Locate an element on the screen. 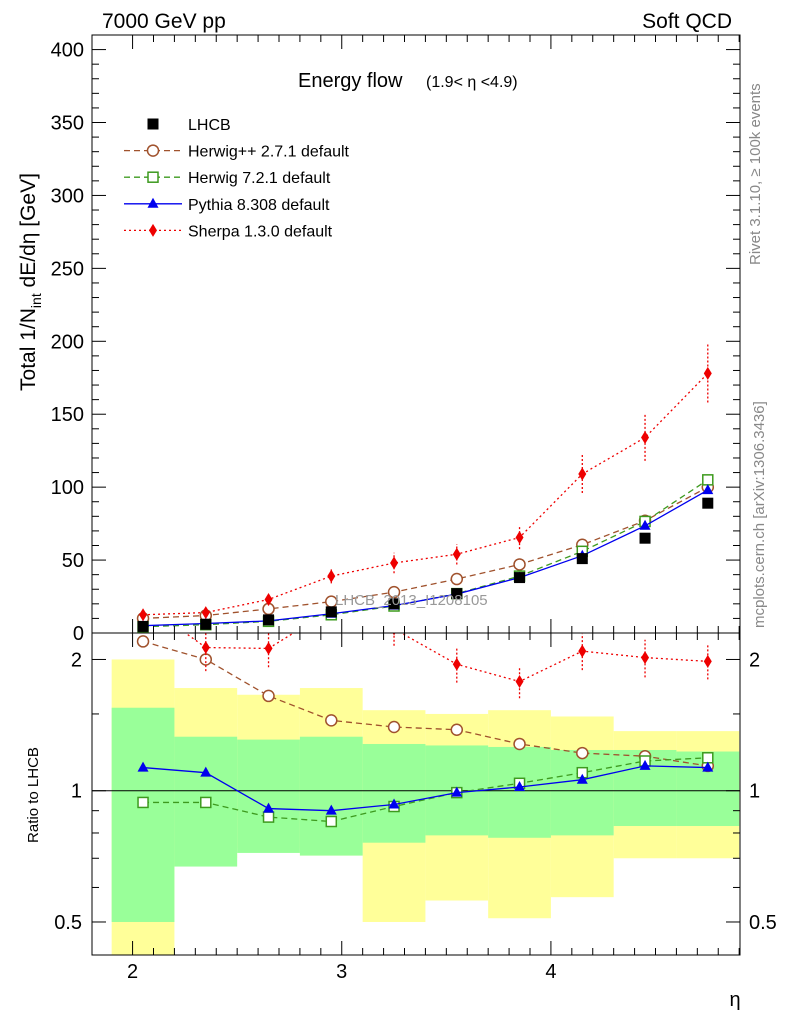  ratio-y-tick-label-right: 0.5 is located at coordinates (763, 923).